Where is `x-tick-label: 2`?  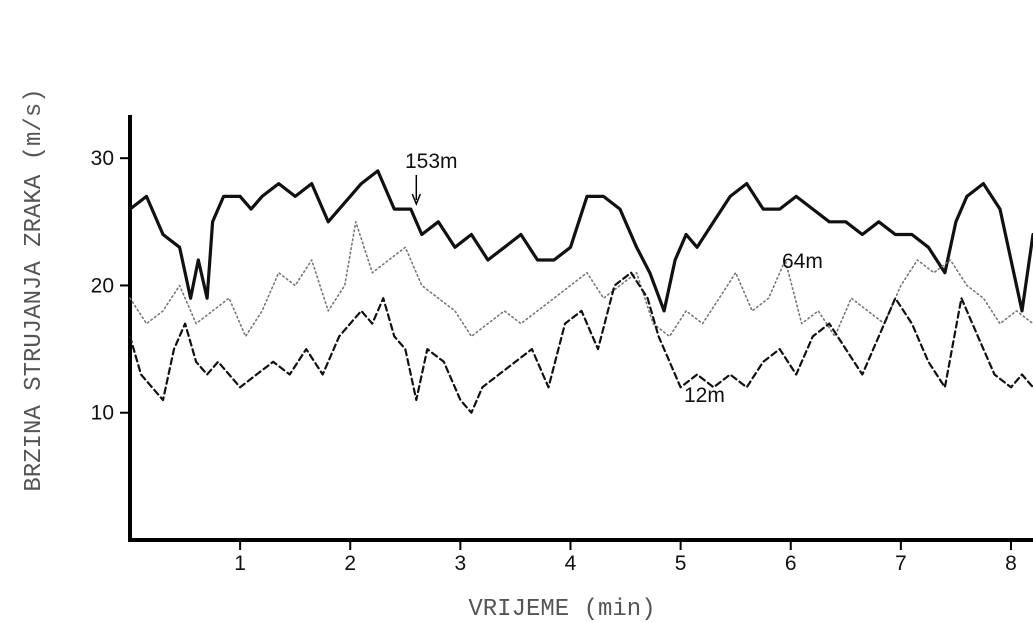
x-tick-label: 2 is located at coordinates (350, 563).